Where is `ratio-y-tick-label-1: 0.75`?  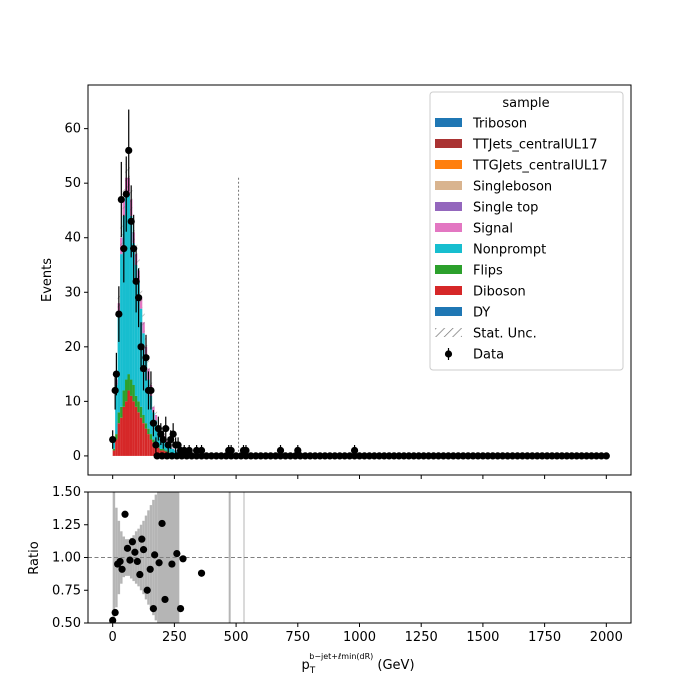 ratio-y-tick-label-1: 0.75 is located at coordinates (66, 590).